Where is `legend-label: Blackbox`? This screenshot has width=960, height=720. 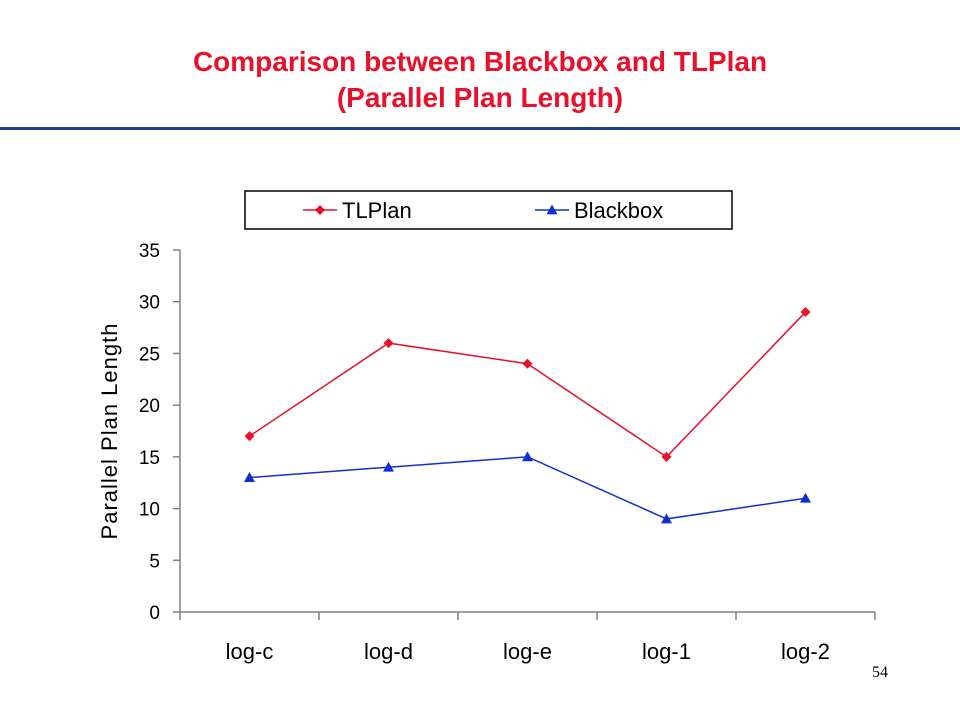
legend-label: Blackbox is located at coordinates (618, 210).